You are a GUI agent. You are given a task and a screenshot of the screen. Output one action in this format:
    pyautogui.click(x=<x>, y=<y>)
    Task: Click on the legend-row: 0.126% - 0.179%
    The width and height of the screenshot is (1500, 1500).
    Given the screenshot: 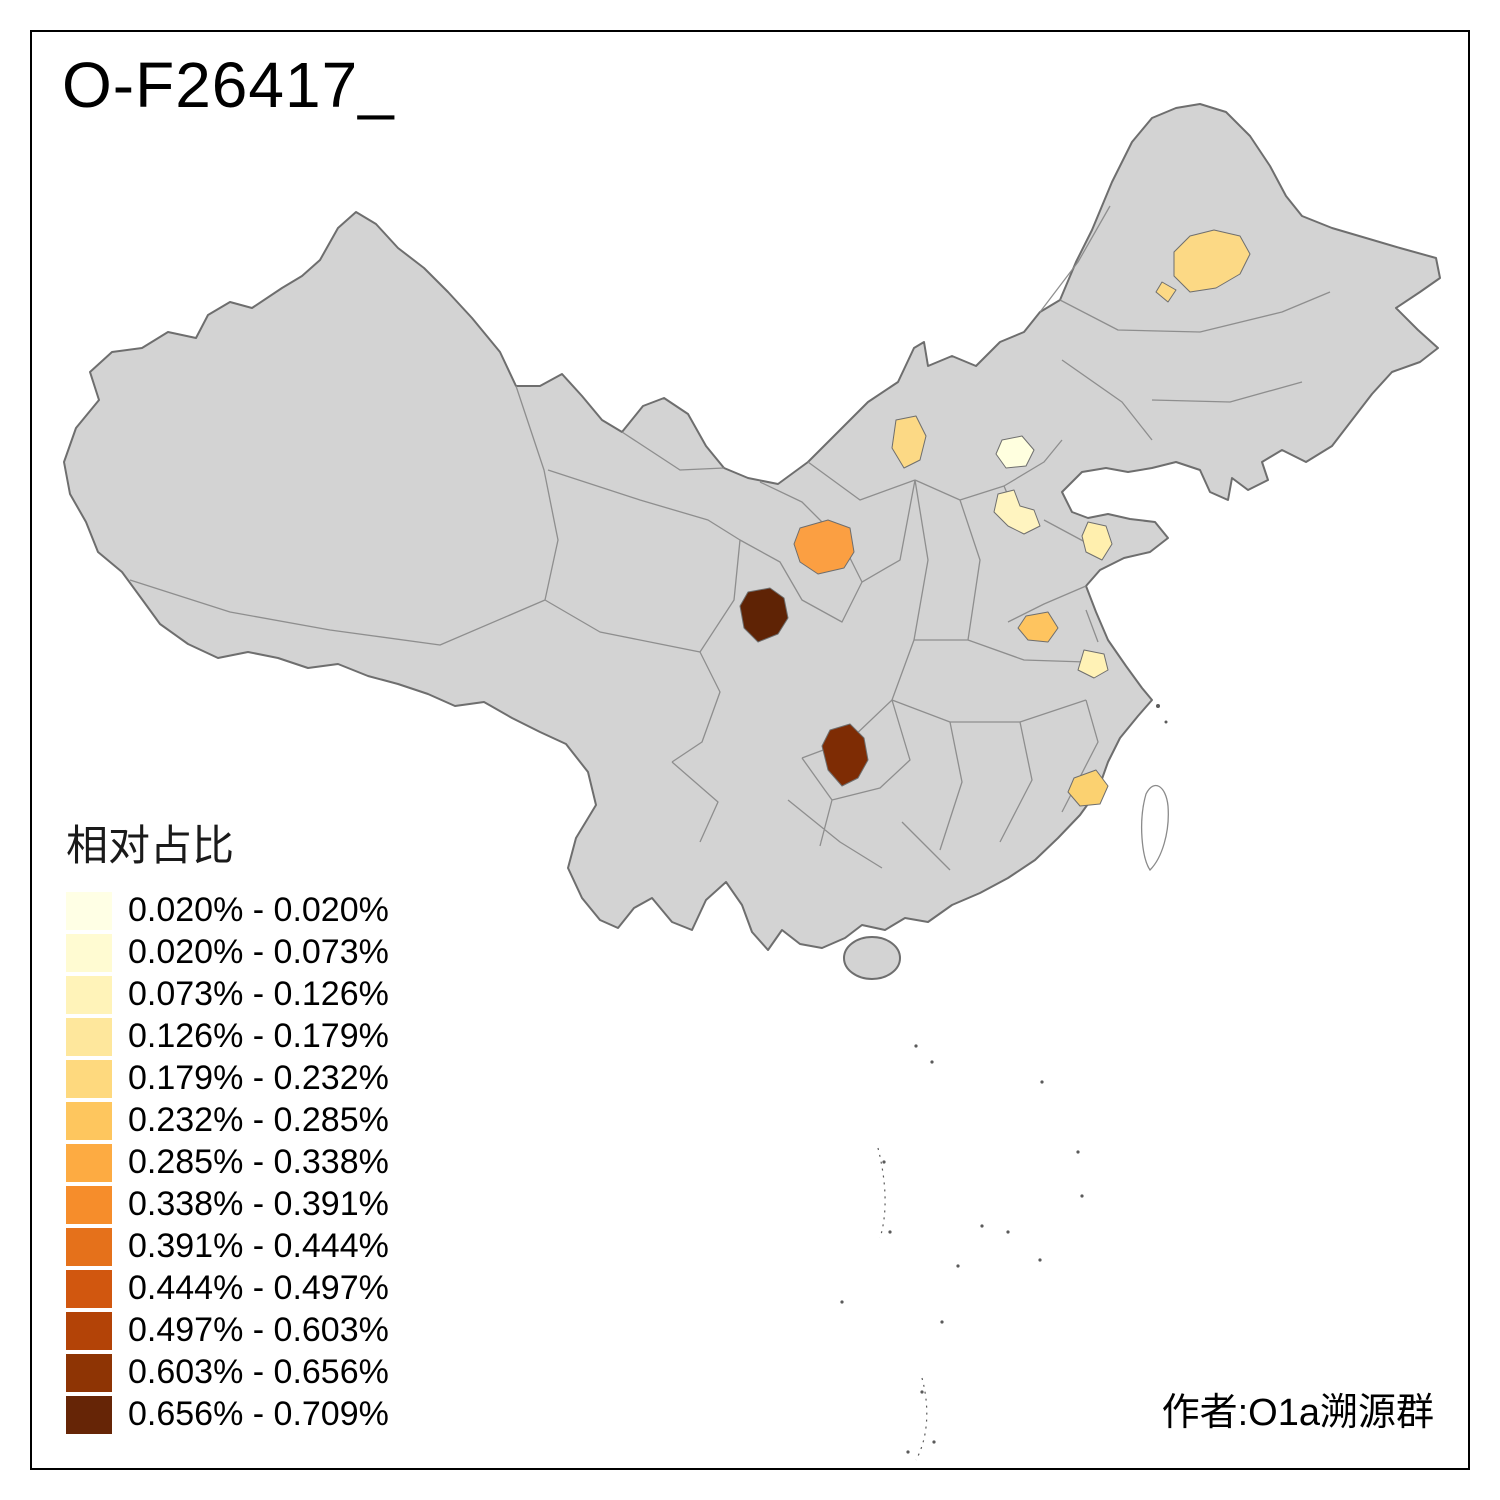 What is the action you would take?
    pyautogui.click(x=227, y=1036)
    